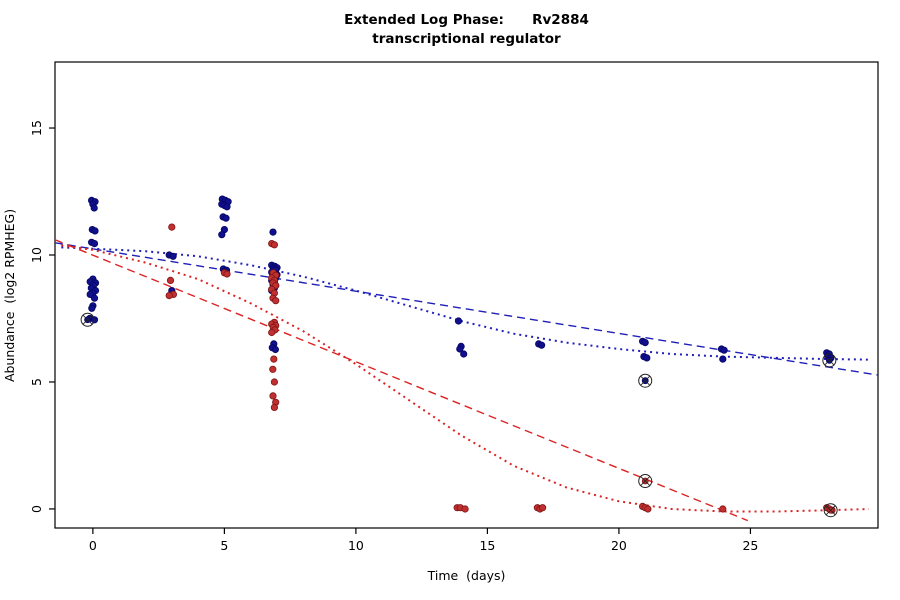 The image size is (900, 600). Describe the element at coordinates (356, 545) in the screenshot. I see `x-tick-label: 10` at that location.